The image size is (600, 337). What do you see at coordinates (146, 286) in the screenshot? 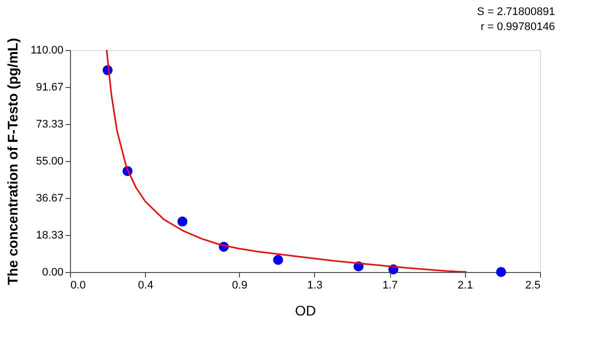
I see `x-tick-label: 0.4` at bounding box center [146, 286].